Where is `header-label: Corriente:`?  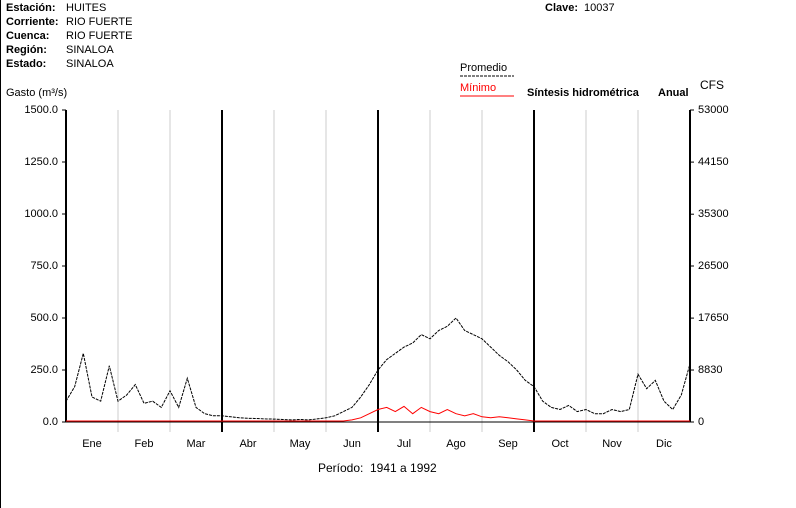 header-label: Corriente: is located at coordinates (32, 22).